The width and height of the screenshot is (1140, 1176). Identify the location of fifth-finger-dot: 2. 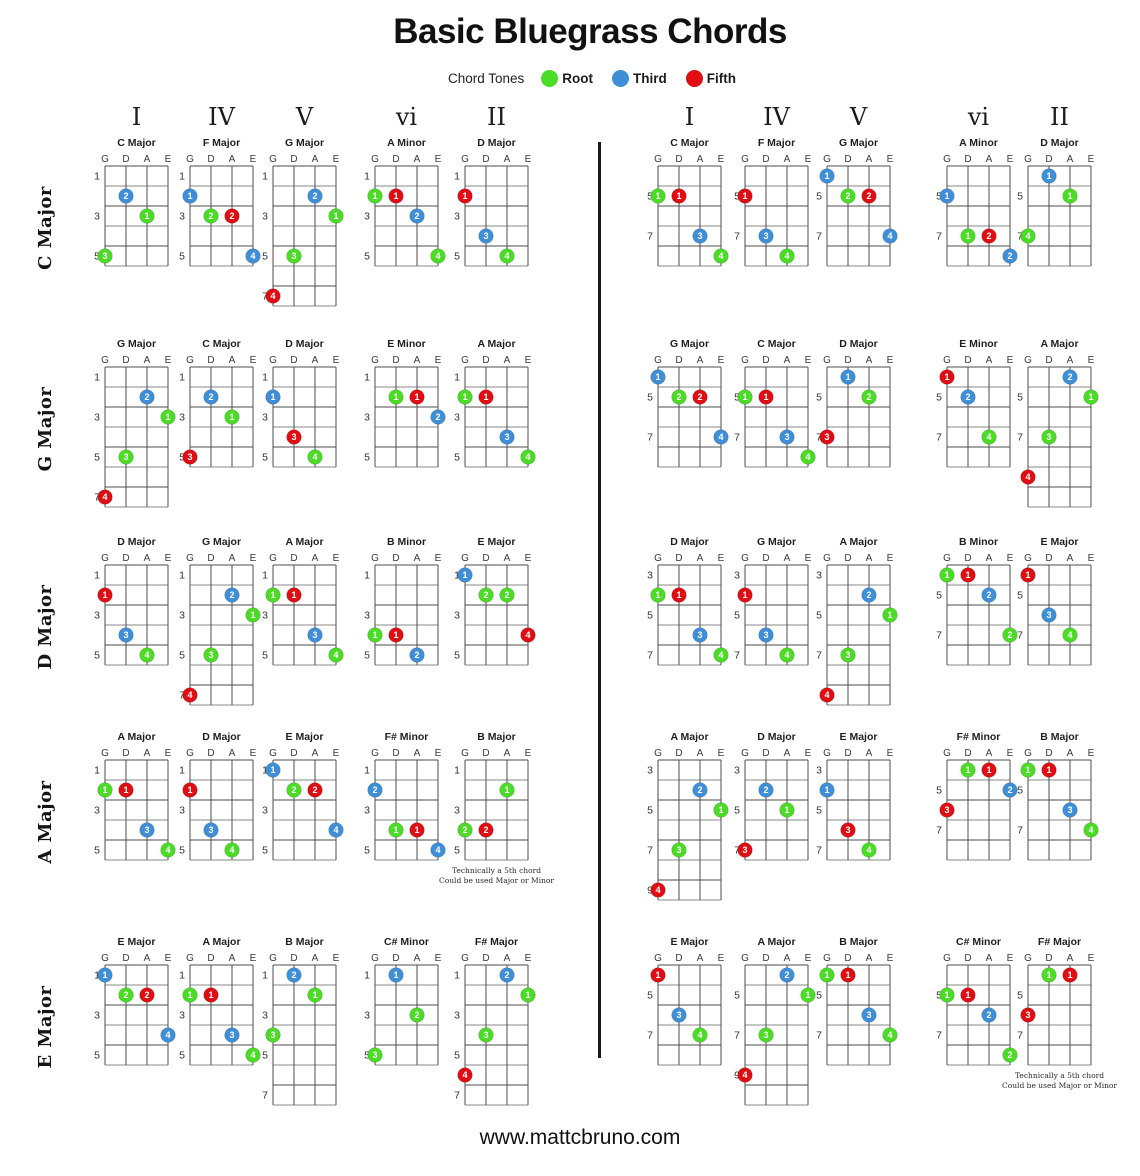
(315, 790).